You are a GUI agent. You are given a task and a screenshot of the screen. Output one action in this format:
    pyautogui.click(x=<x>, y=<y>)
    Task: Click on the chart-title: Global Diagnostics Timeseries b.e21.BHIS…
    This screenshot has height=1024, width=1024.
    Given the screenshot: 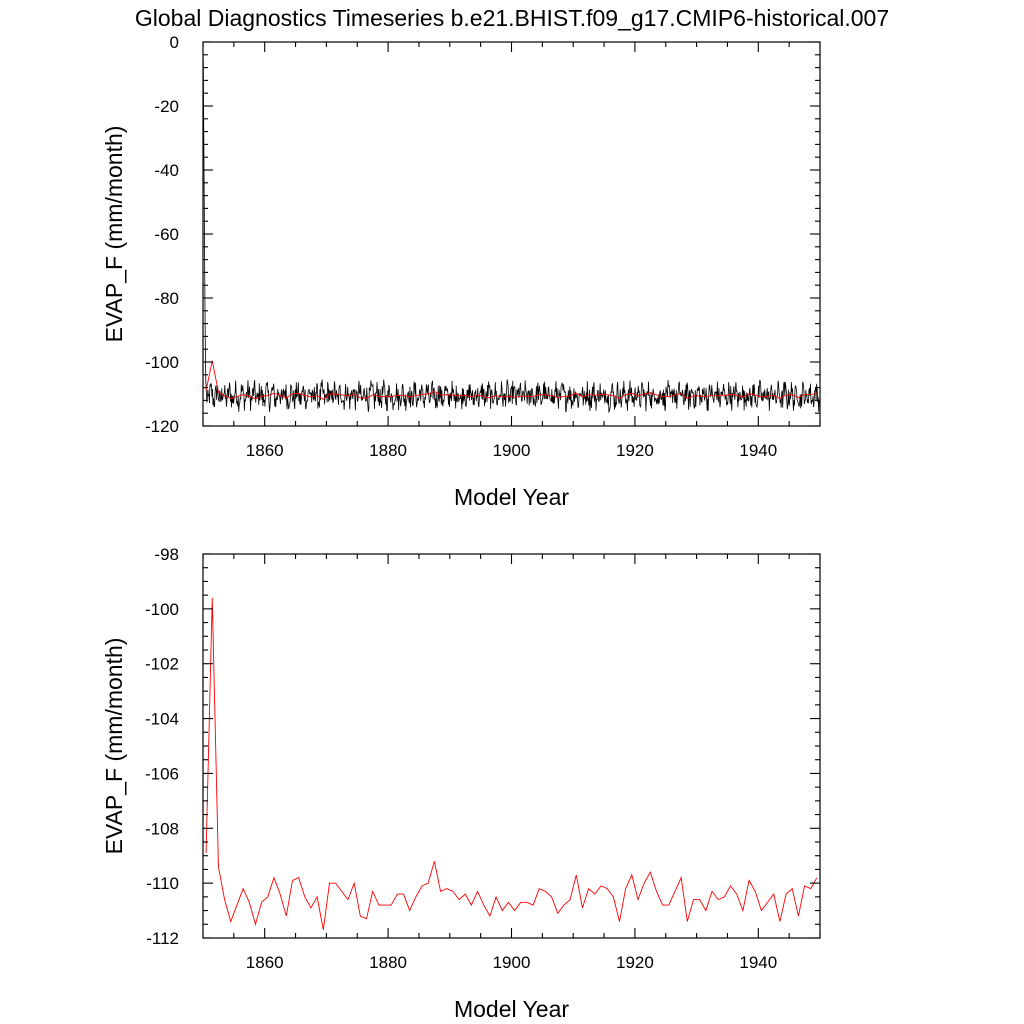 What is the action you would take?
    pyautogui.click(x=512, y=18)
    